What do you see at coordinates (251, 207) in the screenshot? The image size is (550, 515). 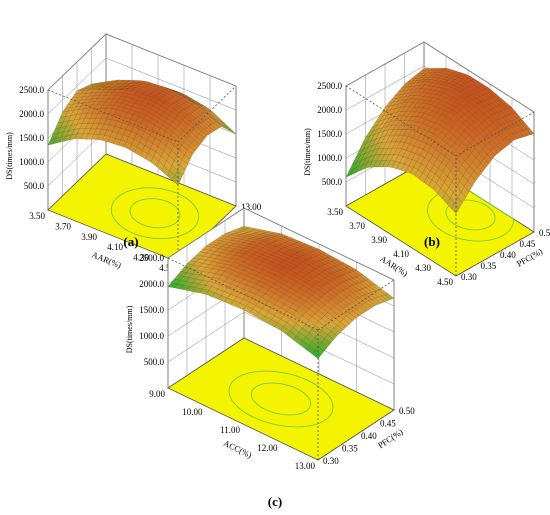 I see `y-tick-label: 13.00` at bounding box center [251, 207].